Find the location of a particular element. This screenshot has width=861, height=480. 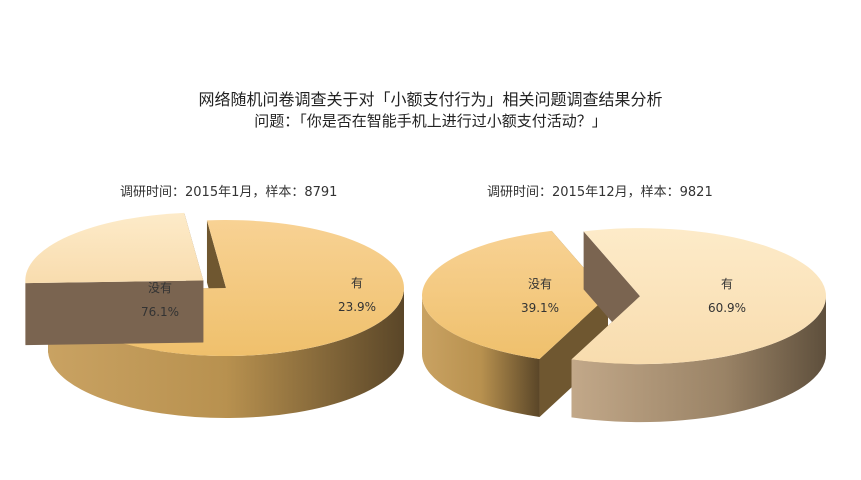

pie-slice-no is located at coordinates (515, 323).